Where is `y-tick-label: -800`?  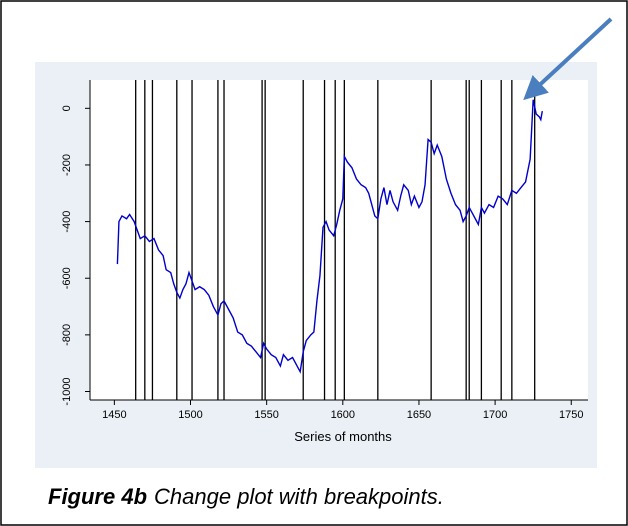 y-tick-label: -800 is located at coordinates (67, 335).